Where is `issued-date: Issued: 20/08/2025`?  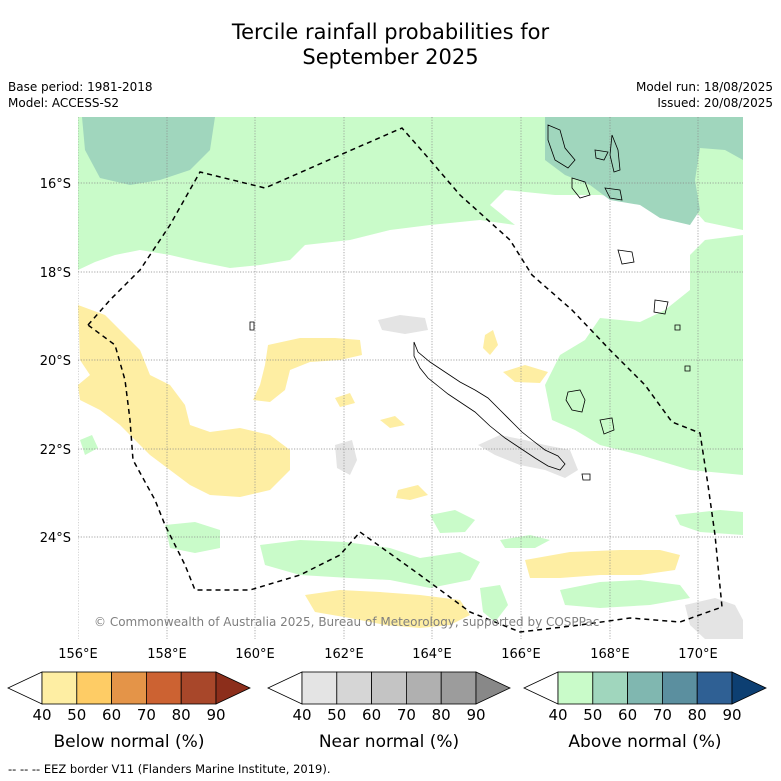
issued-date: Issued: 20/08/2025 is located at coordinates (715, 103).